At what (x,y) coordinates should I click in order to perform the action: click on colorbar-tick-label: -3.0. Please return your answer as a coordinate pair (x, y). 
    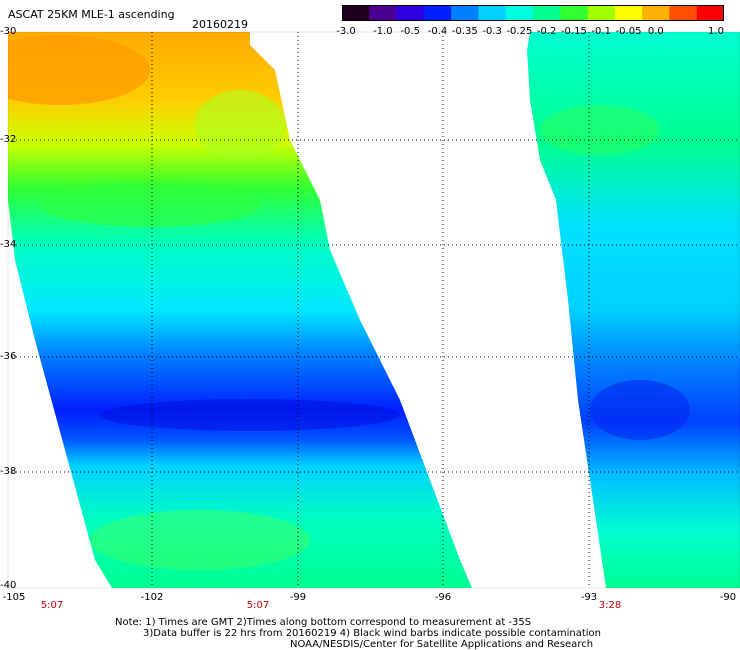
    Looking at the image, I should click on (346, 31).